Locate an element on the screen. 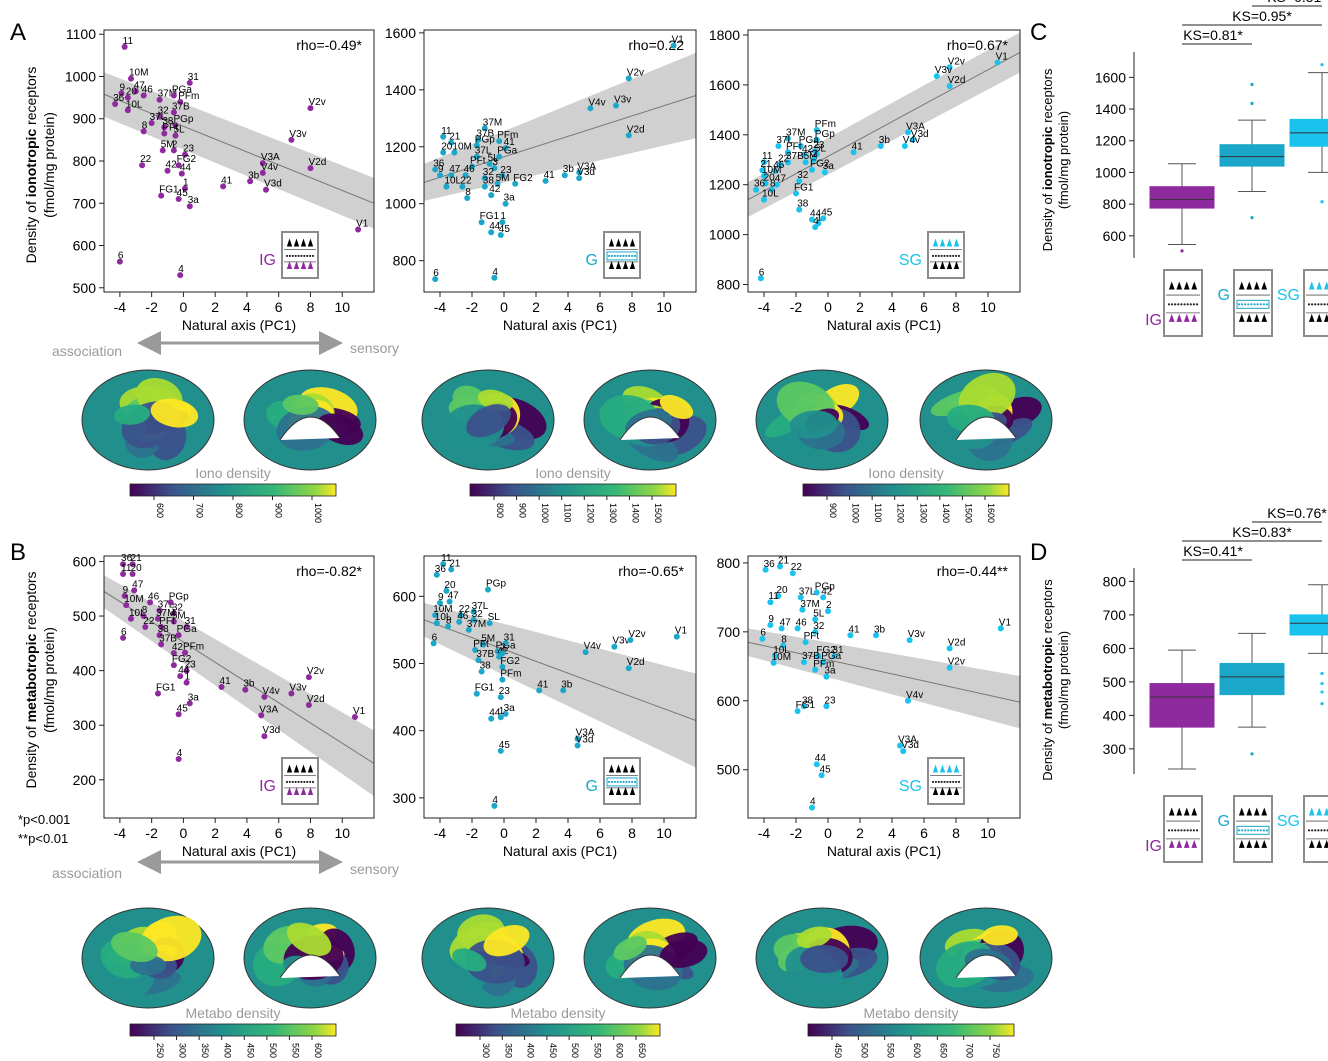 This screenshot has height=1061, width=1328. point-label: 3a is located at coordinates (829, 166).